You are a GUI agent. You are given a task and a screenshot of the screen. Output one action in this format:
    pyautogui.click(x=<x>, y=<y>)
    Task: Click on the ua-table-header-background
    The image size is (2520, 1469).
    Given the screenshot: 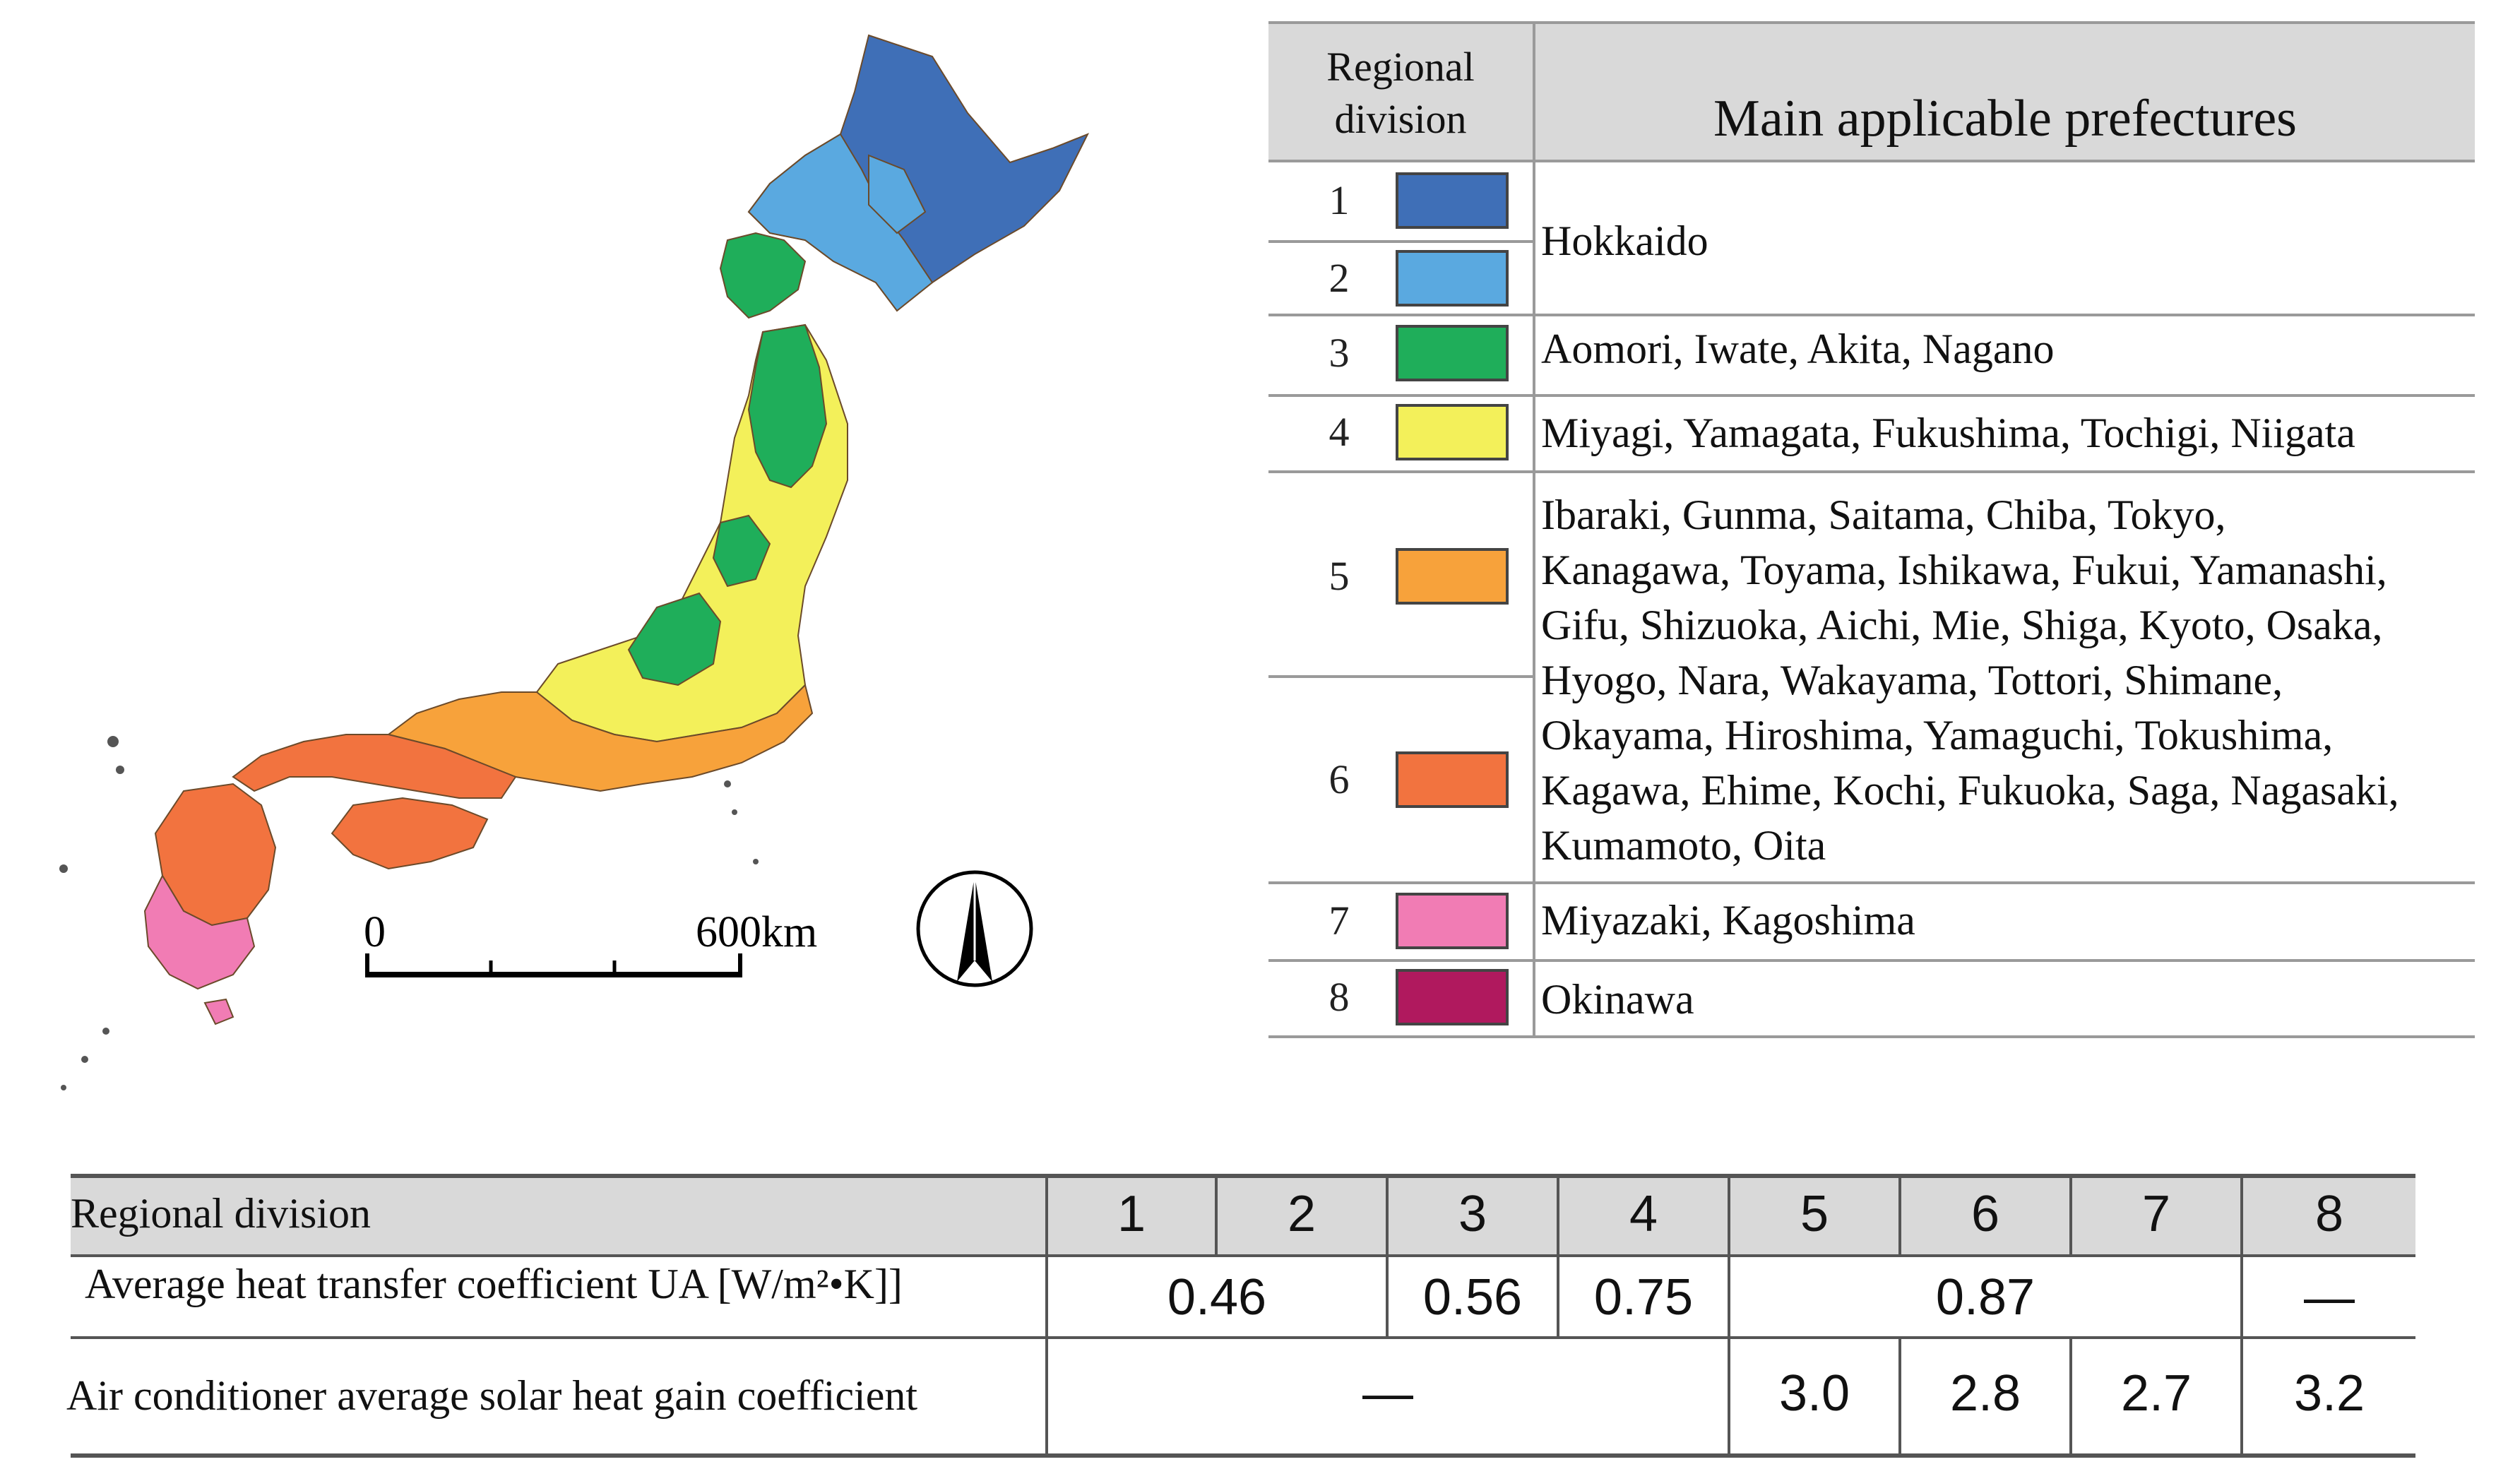 What is the action you would take?
    pyautogui.click(x=1243, y=1215)
    